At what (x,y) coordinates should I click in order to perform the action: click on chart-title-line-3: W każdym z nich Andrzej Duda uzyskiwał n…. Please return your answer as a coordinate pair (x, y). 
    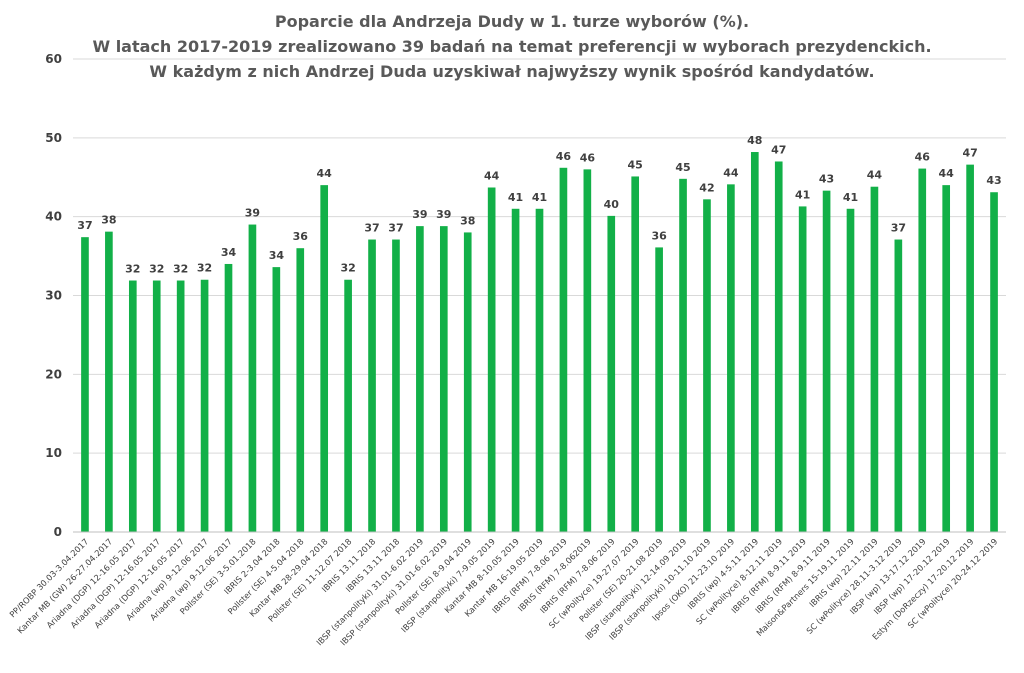
    Looking at the image, I should click on (511, 71).